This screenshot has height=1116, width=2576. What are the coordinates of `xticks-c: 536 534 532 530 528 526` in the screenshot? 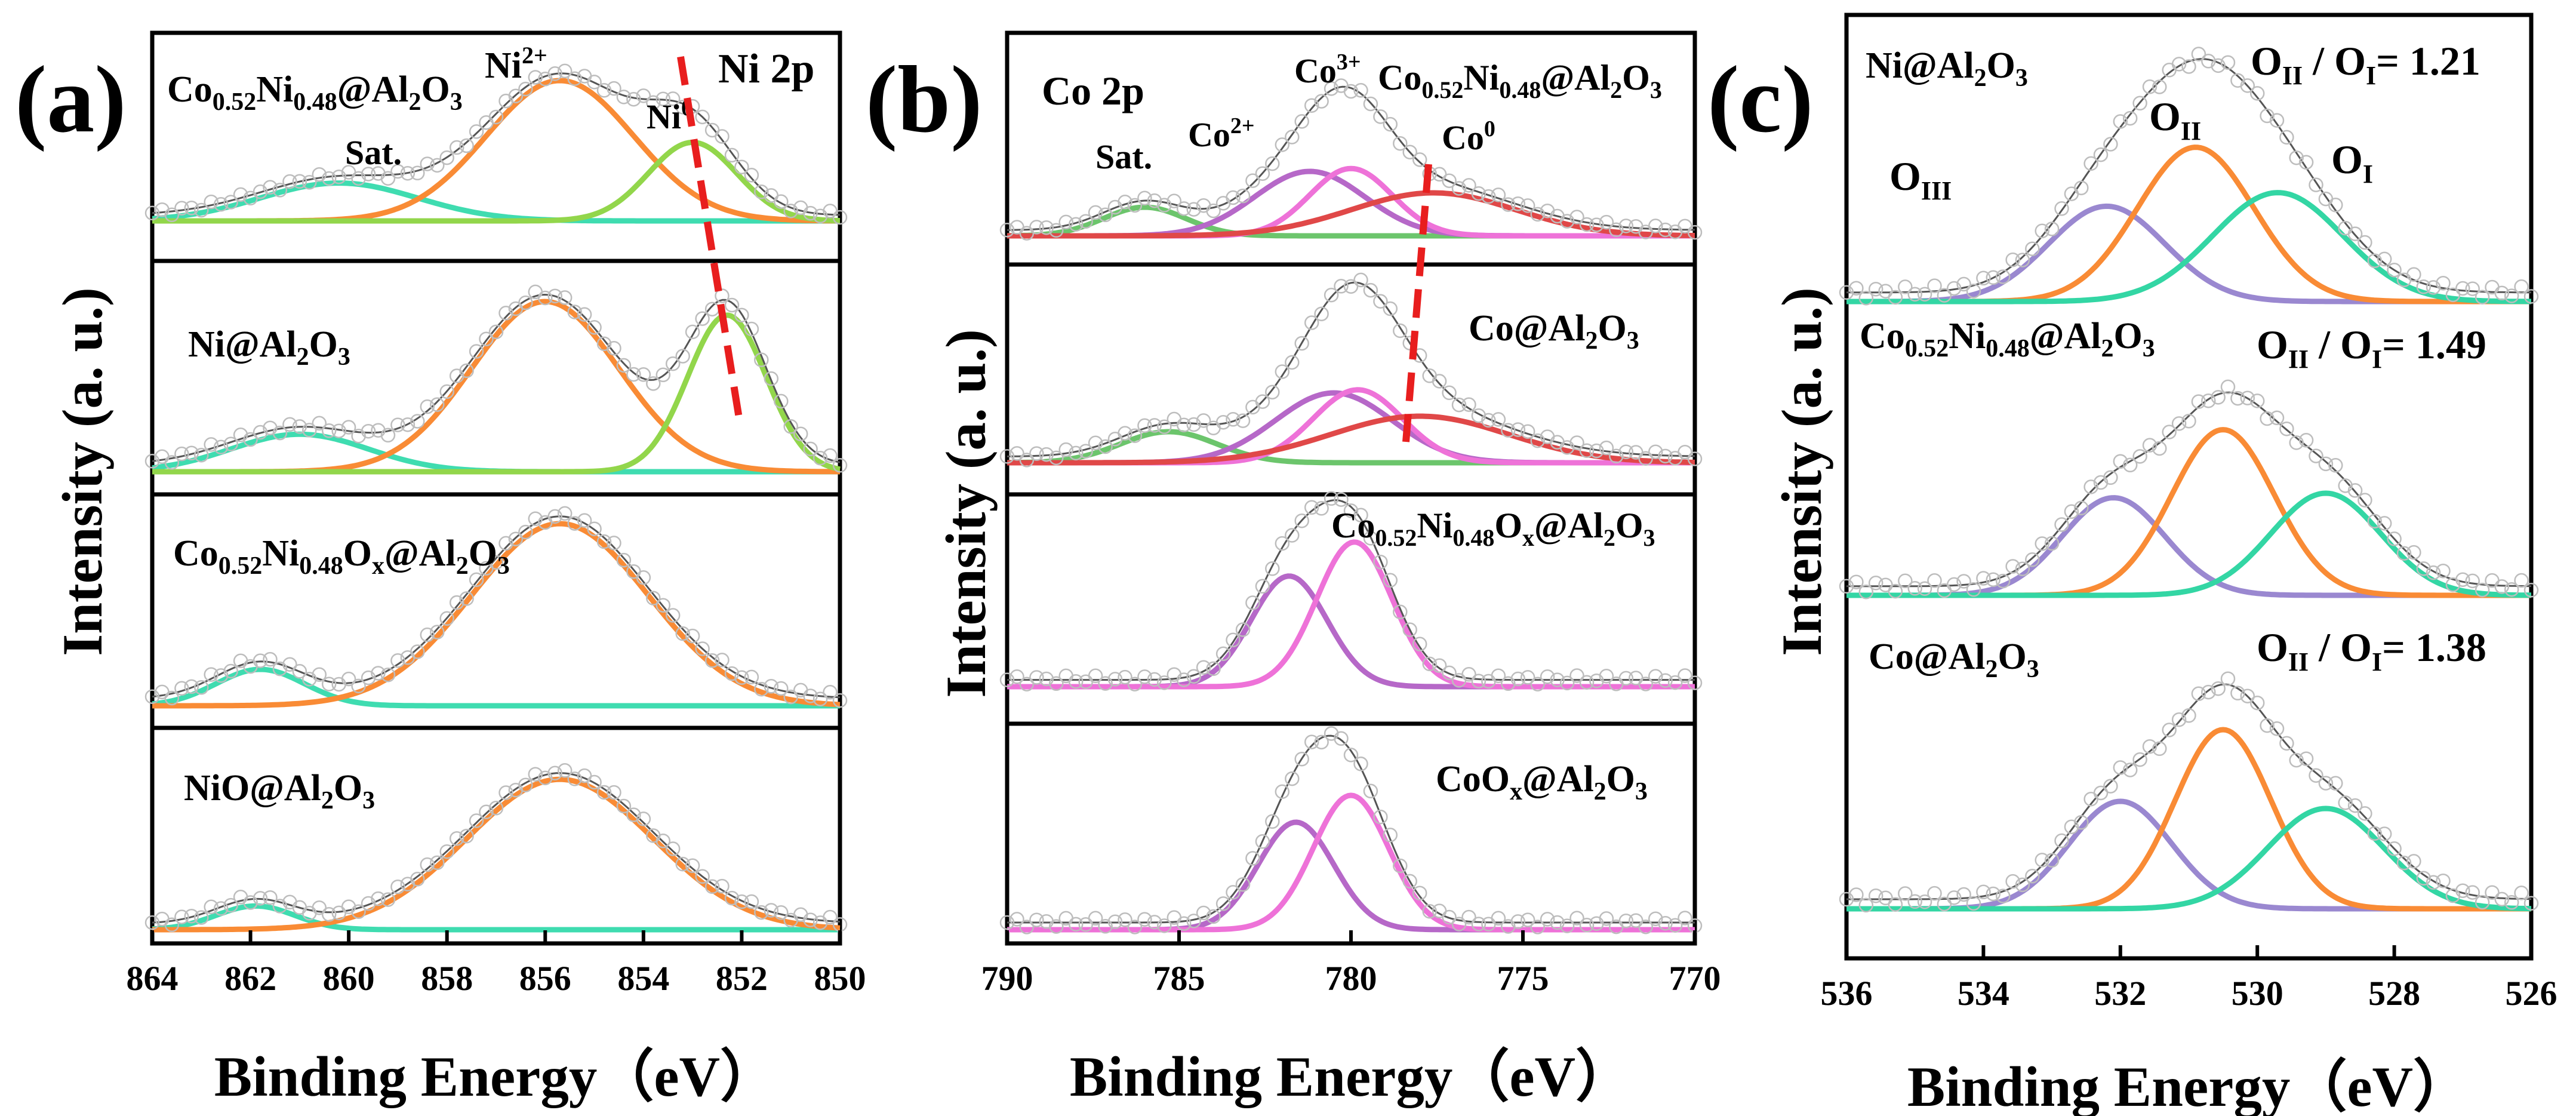 It's located at (2189, 979).